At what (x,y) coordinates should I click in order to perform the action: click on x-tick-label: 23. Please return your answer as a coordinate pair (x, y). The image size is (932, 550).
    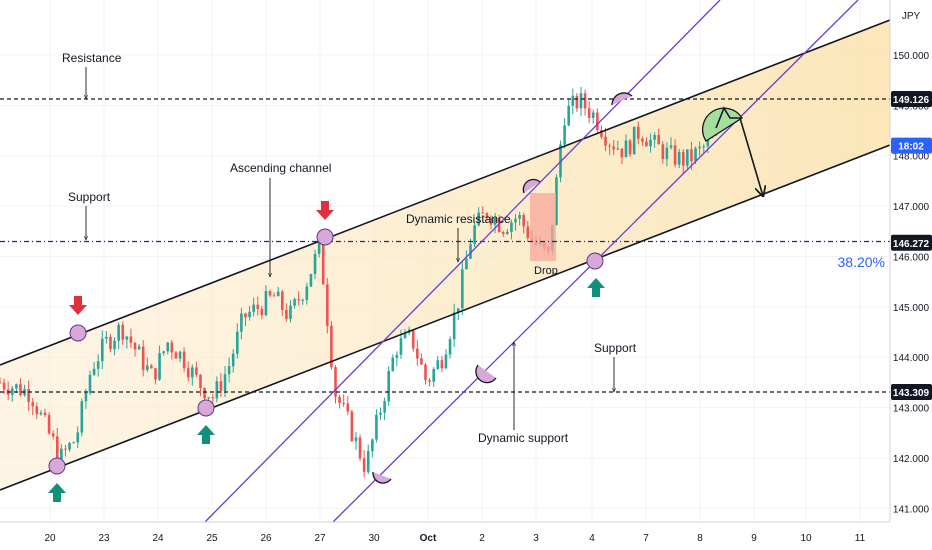
    Looking at the image, I should click on (104, 538).